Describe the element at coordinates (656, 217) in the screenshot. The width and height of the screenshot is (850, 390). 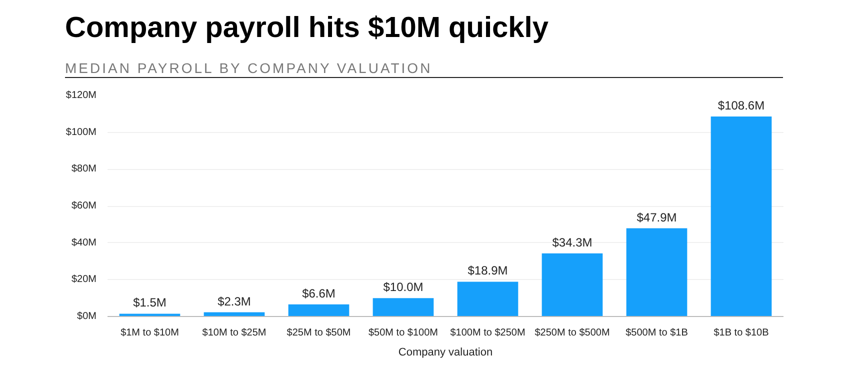
I see `data-label: $47.9M` at that location.